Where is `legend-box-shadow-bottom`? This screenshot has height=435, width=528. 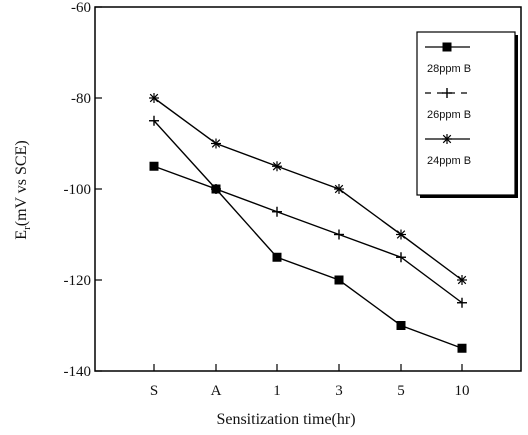 legend-box-shadow-bottom is located at coordinates (469, 196).